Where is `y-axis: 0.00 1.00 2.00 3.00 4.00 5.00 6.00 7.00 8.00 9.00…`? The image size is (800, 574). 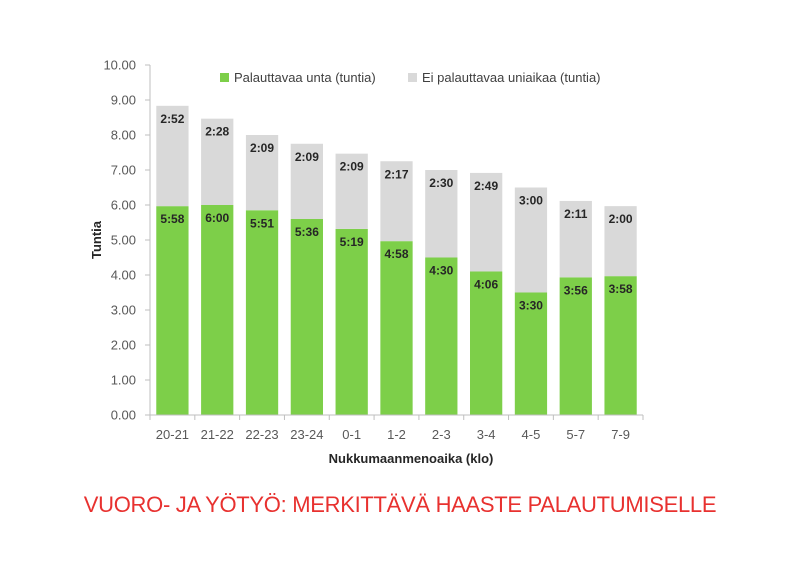 y-axis: 0.00 1.00 2.00 3.00 4.00 5.00 6.00 7.00 8.00 9.00… is located at coordinates (127, 240).